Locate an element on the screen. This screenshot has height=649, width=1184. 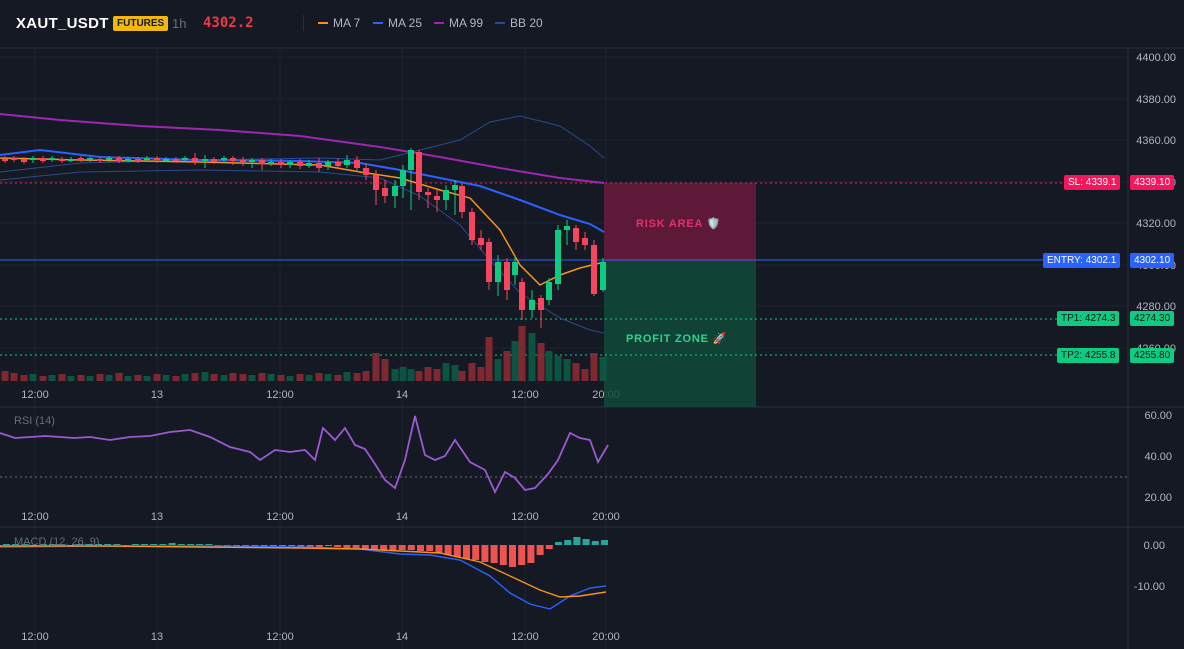
macd-signal-line is located at coordinates (303, 571).